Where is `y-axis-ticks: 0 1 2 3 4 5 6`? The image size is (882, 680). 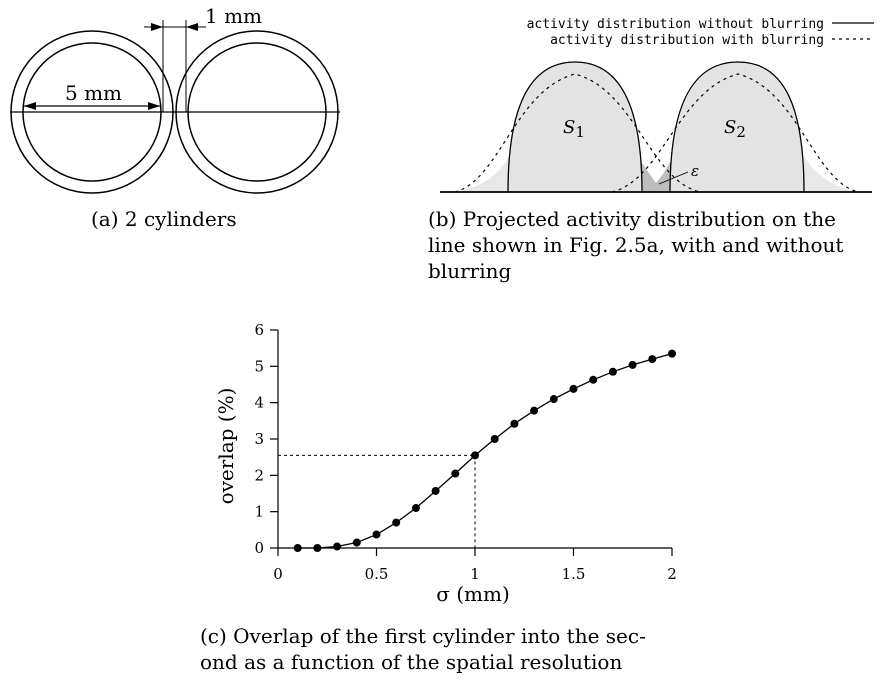 y-axis-ticks: 0 1 2 3 4 5 6 is located at coordinates (266, 439).